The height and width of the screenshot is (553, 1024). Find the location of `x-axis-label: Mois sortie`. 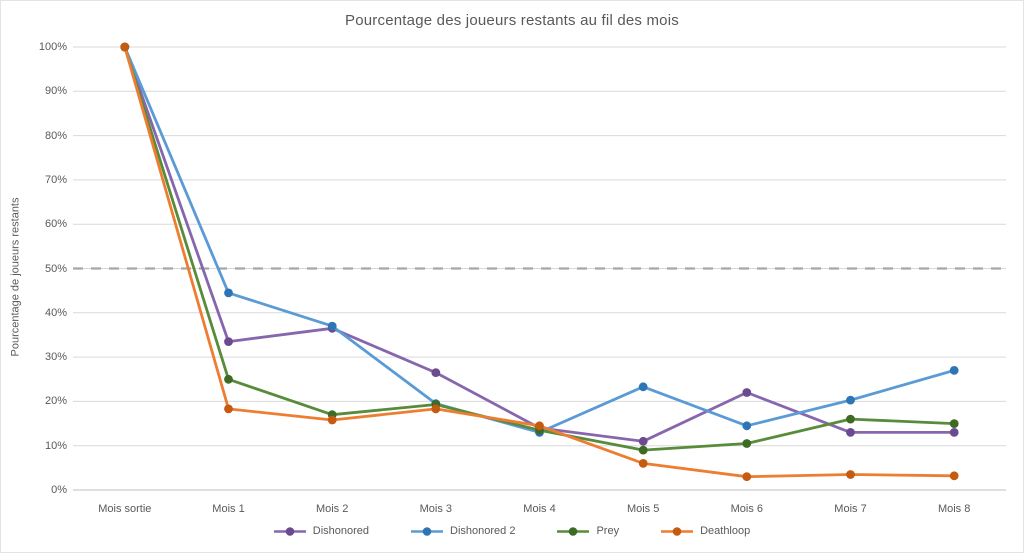

x-axis-label: Mois sortie is located at coordinates (125, 509).